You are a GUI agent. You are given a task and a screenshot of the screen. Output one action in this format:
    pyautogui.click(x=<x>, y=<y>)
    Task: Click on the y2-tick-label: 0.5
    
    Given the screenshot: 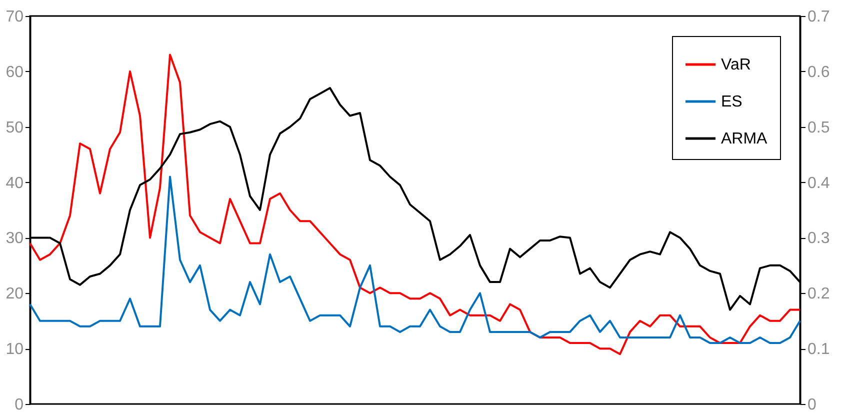 What is the action you would take?
    pyautogui.click(x=819, y=127)
    